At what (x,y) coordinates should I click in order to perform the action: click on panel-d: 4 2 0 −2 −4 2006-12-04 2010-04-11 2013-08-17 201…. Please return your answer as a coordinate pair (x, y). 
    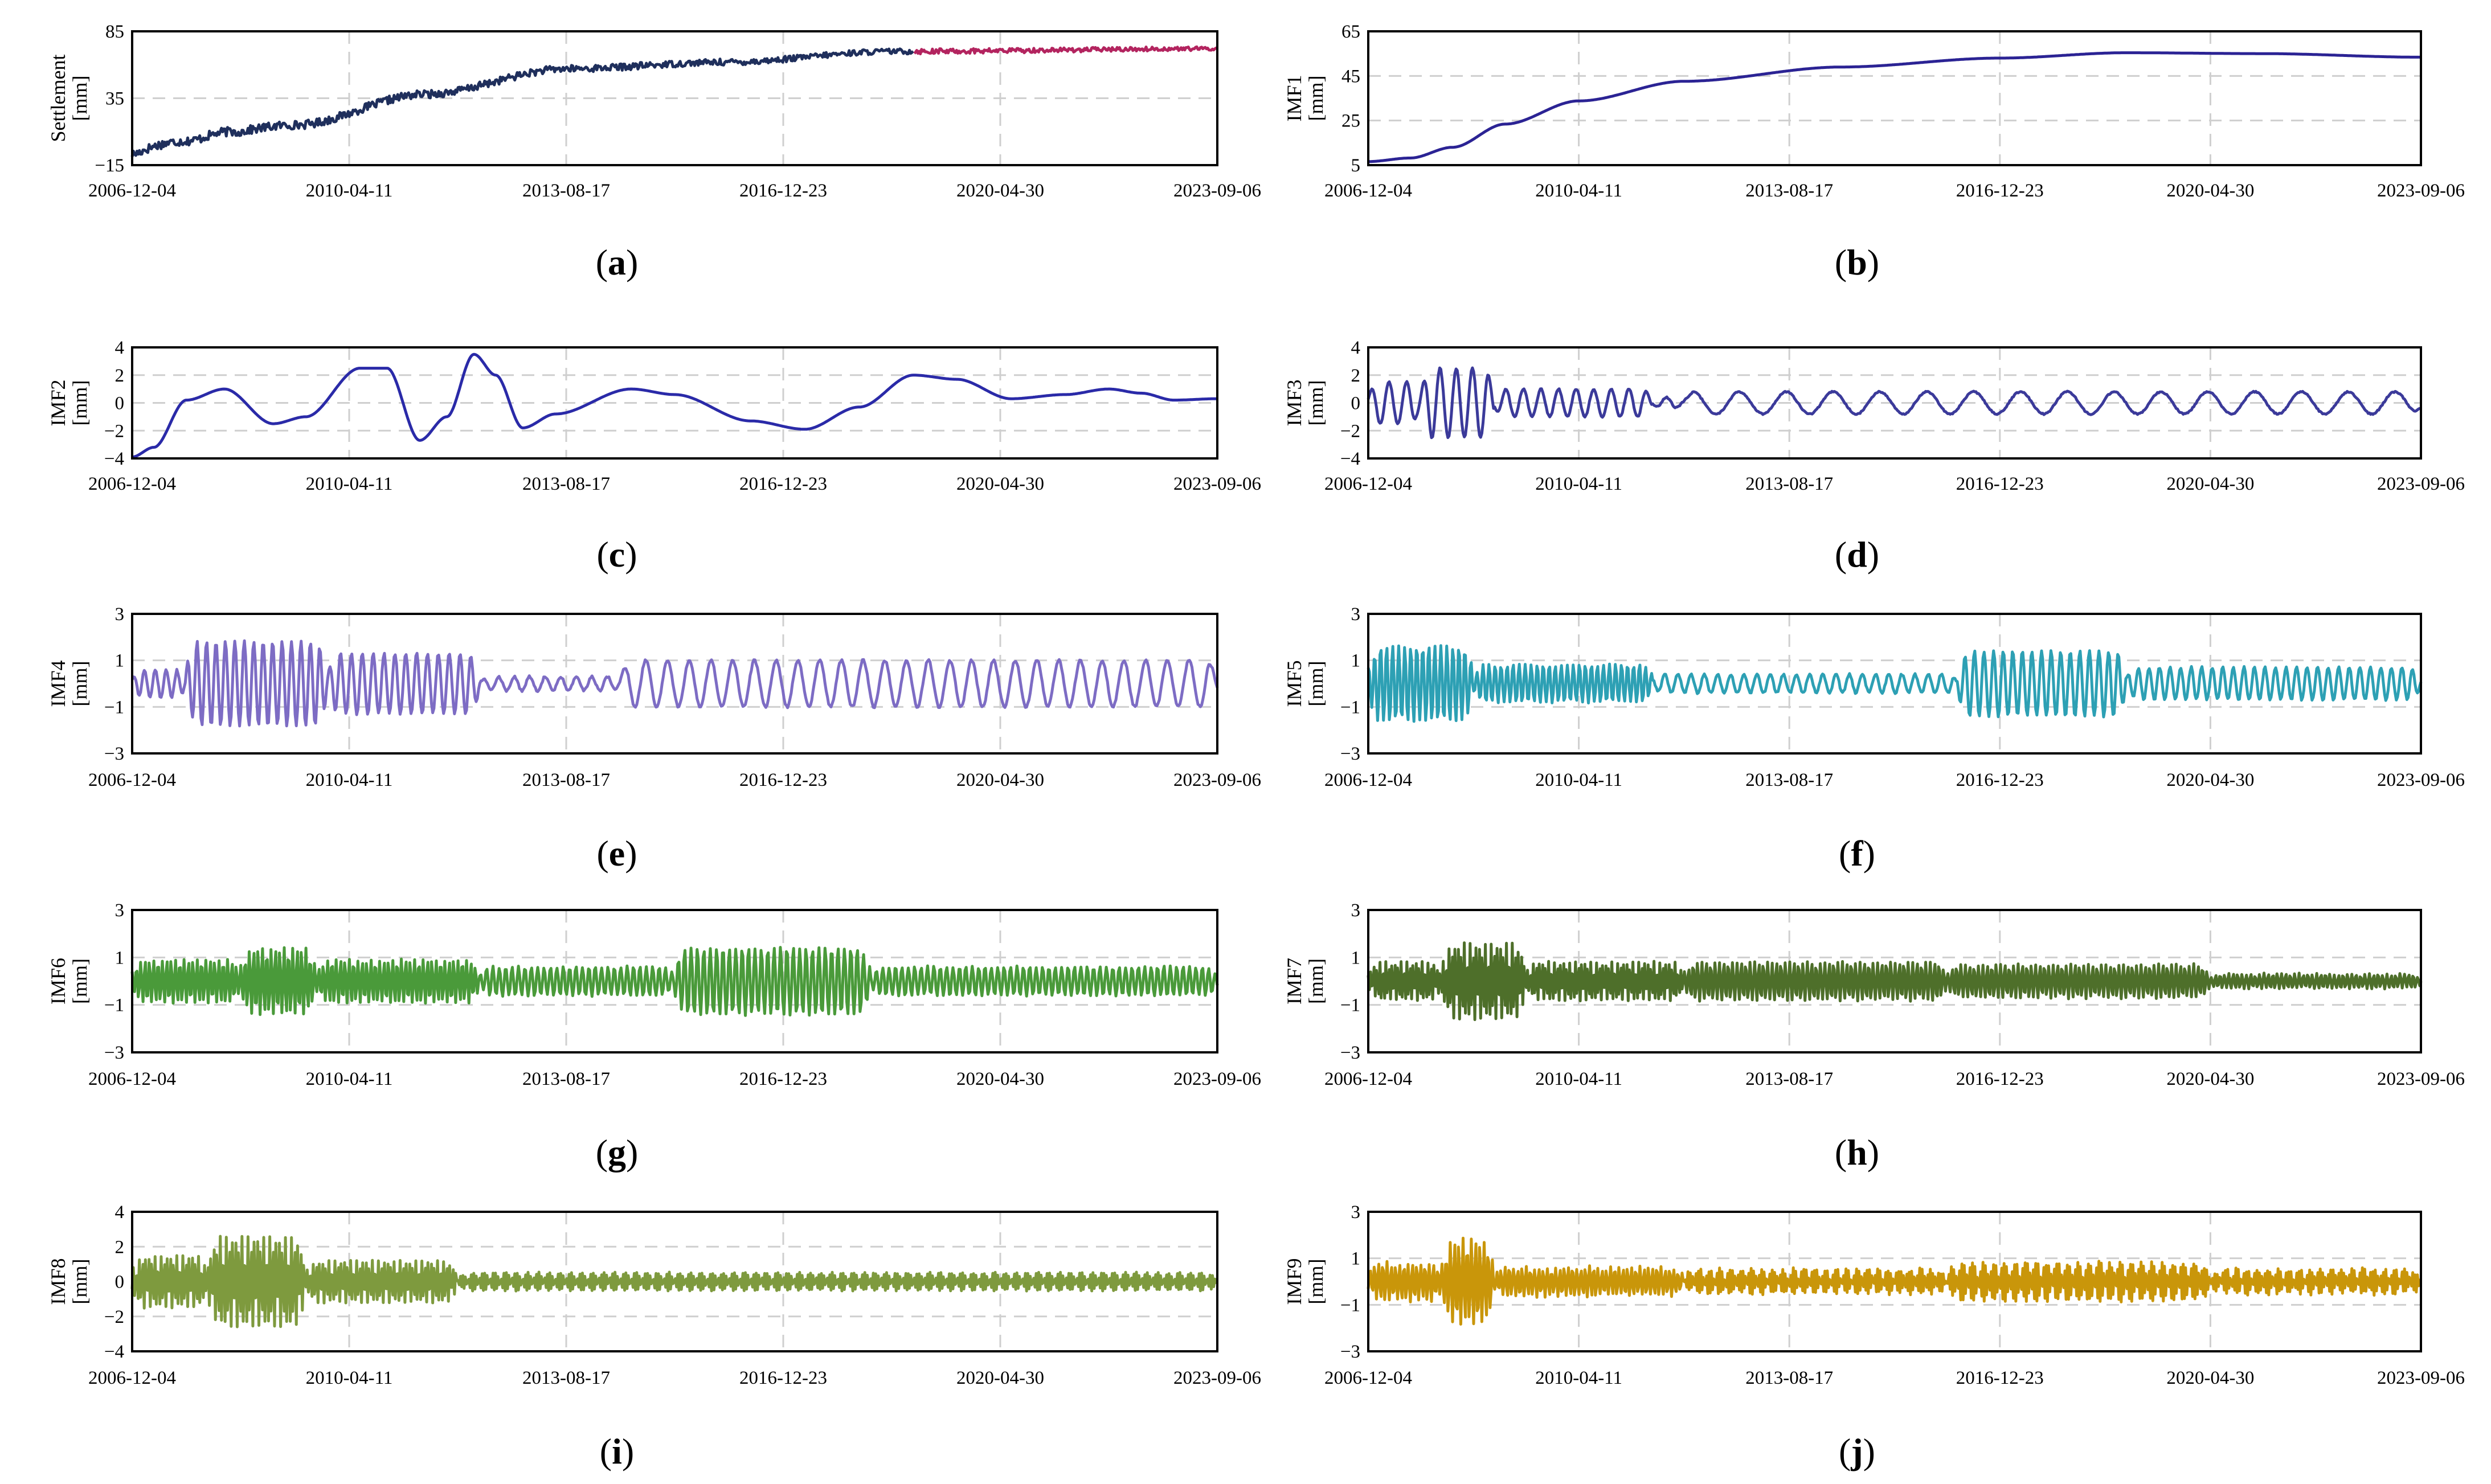
    Looking at the image, I should click on (1874, 456).